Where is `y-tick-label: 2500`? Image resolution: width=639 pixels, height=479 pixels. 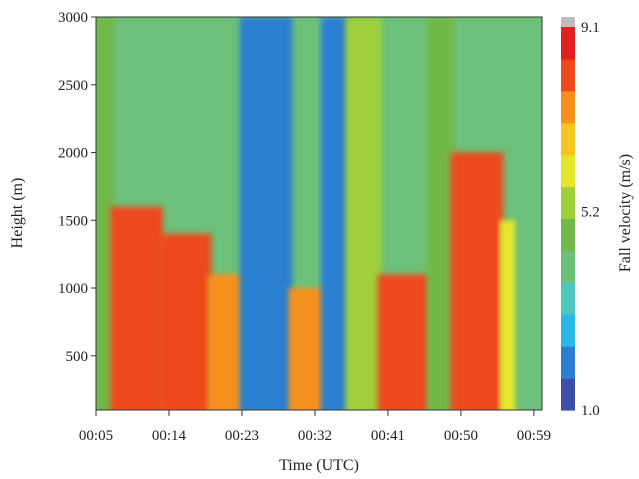
y-tick-label: 2500 is located at coordinates (73, 86).